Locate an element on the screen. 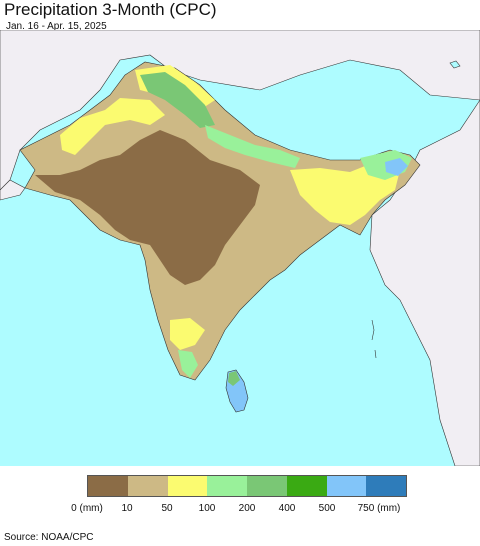  map-title: Precipitation 3-Month (CPC) is located at coordinates (110, 9).